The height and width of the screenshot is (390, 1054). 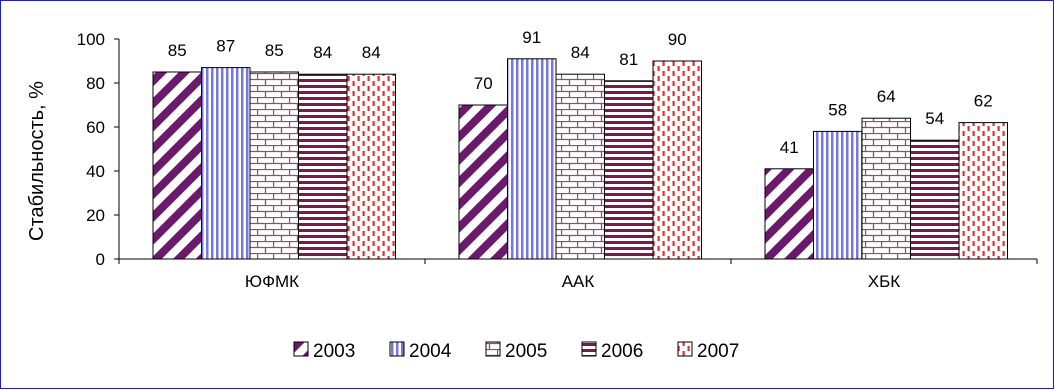 I want to click on data-label: 87, so click(x=225, y=46).